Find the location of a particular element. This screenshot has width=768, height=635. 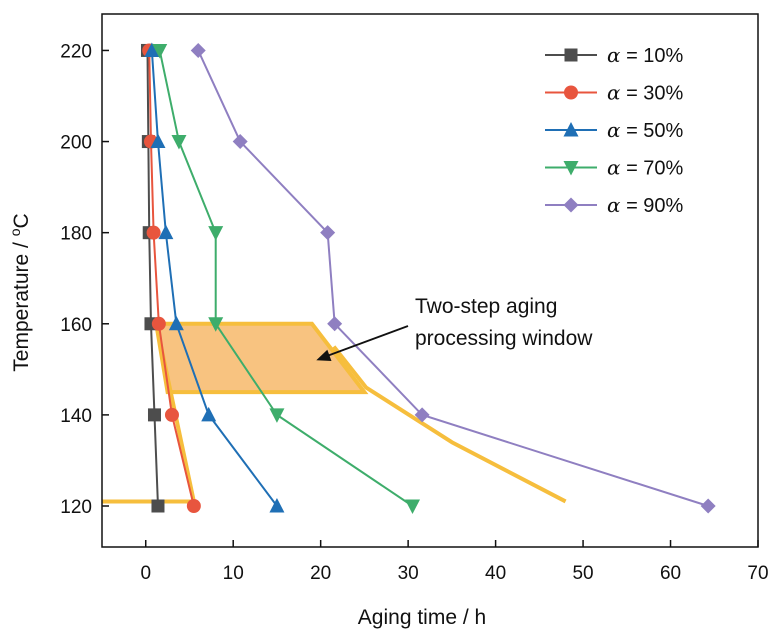

x-tick-label-30: 30 is located at coordinates (408, 573).